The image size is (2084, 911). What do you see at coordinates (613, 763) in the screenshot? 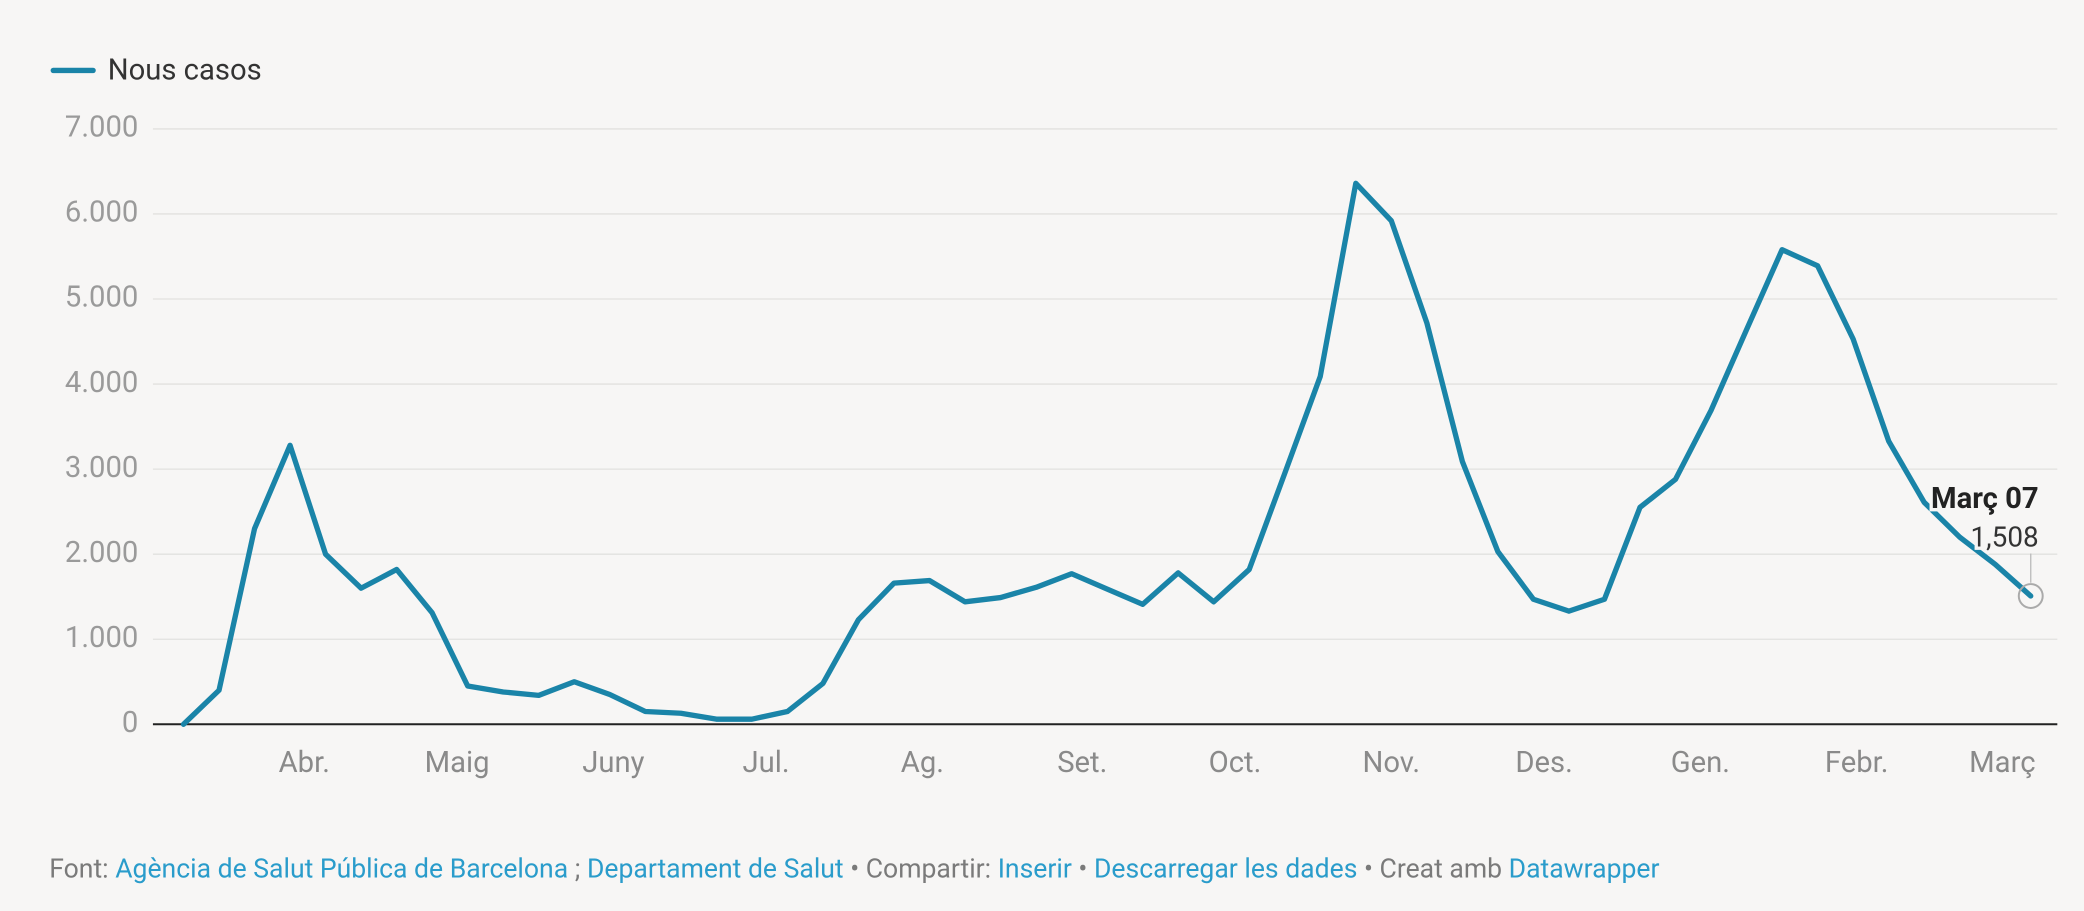
I see `x-tick-label: Juny` at bounding box center [613, 763].